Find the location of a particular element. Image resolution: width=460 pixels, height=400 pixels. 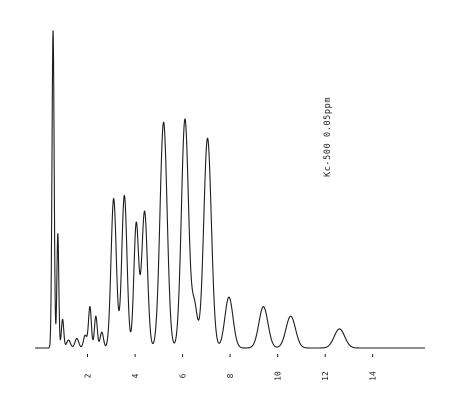

x-tick-label: 4 is located at coordinates (135, 375).